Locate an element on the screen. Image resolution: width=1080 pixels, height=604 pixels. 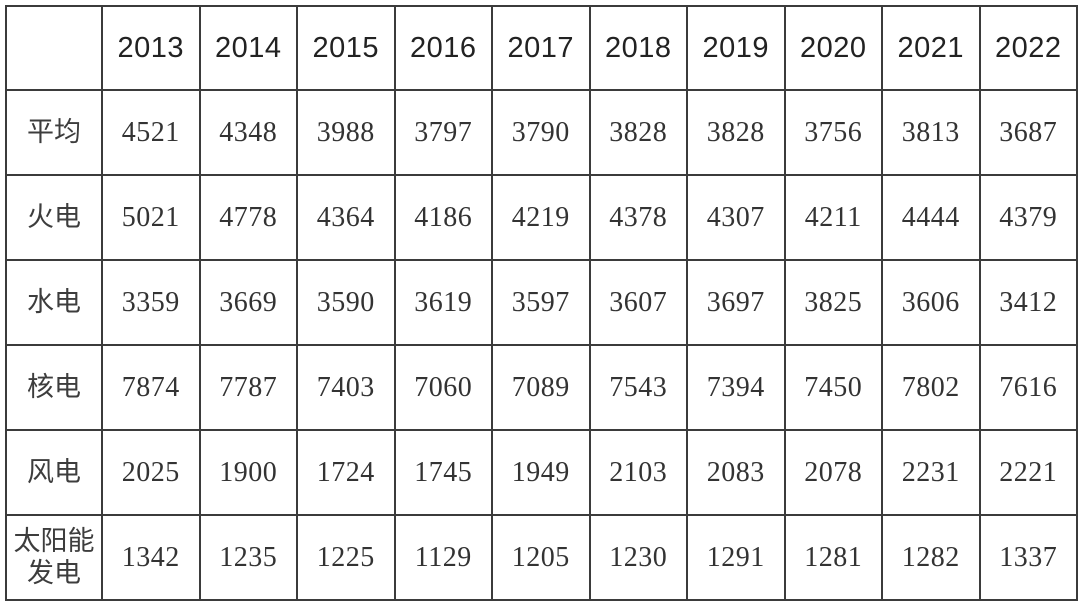
value-cell: 4219 is located at coordinates (541, 217).